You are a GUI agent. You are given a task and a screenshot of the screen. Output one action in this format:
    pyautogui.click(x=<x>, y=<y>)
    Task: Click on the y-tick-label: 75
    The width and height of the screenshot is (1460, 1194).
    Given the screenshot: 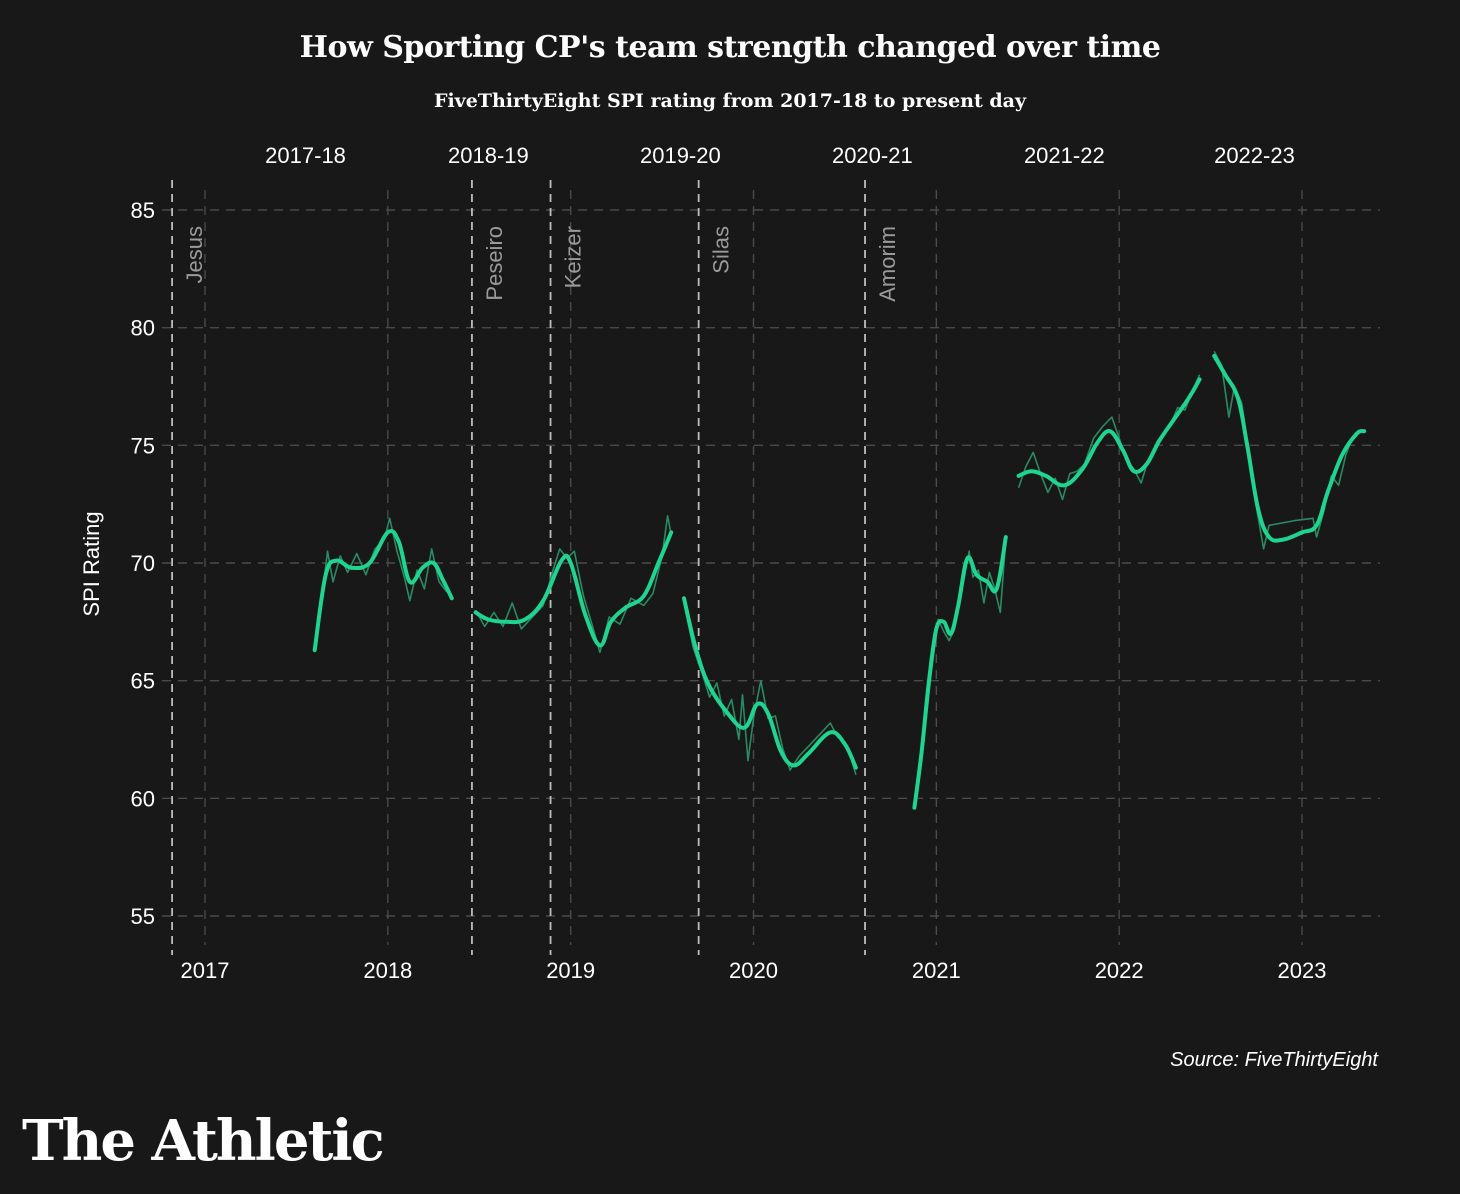 What is the action you would take?
    pyautogui.click(x=143, y=445)
    